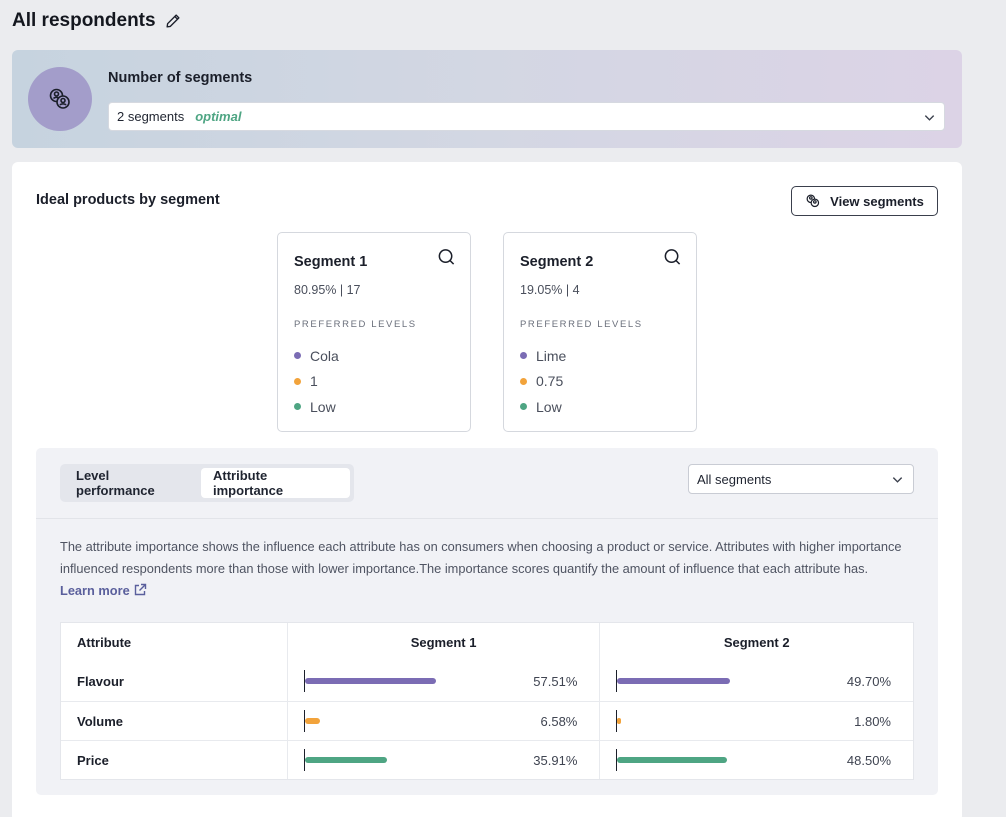  What do you see at coordinates (444, 721) in the screenshot?
I see `importance-cell-segment-1: 6.58%` at bounding box center [444, 721].